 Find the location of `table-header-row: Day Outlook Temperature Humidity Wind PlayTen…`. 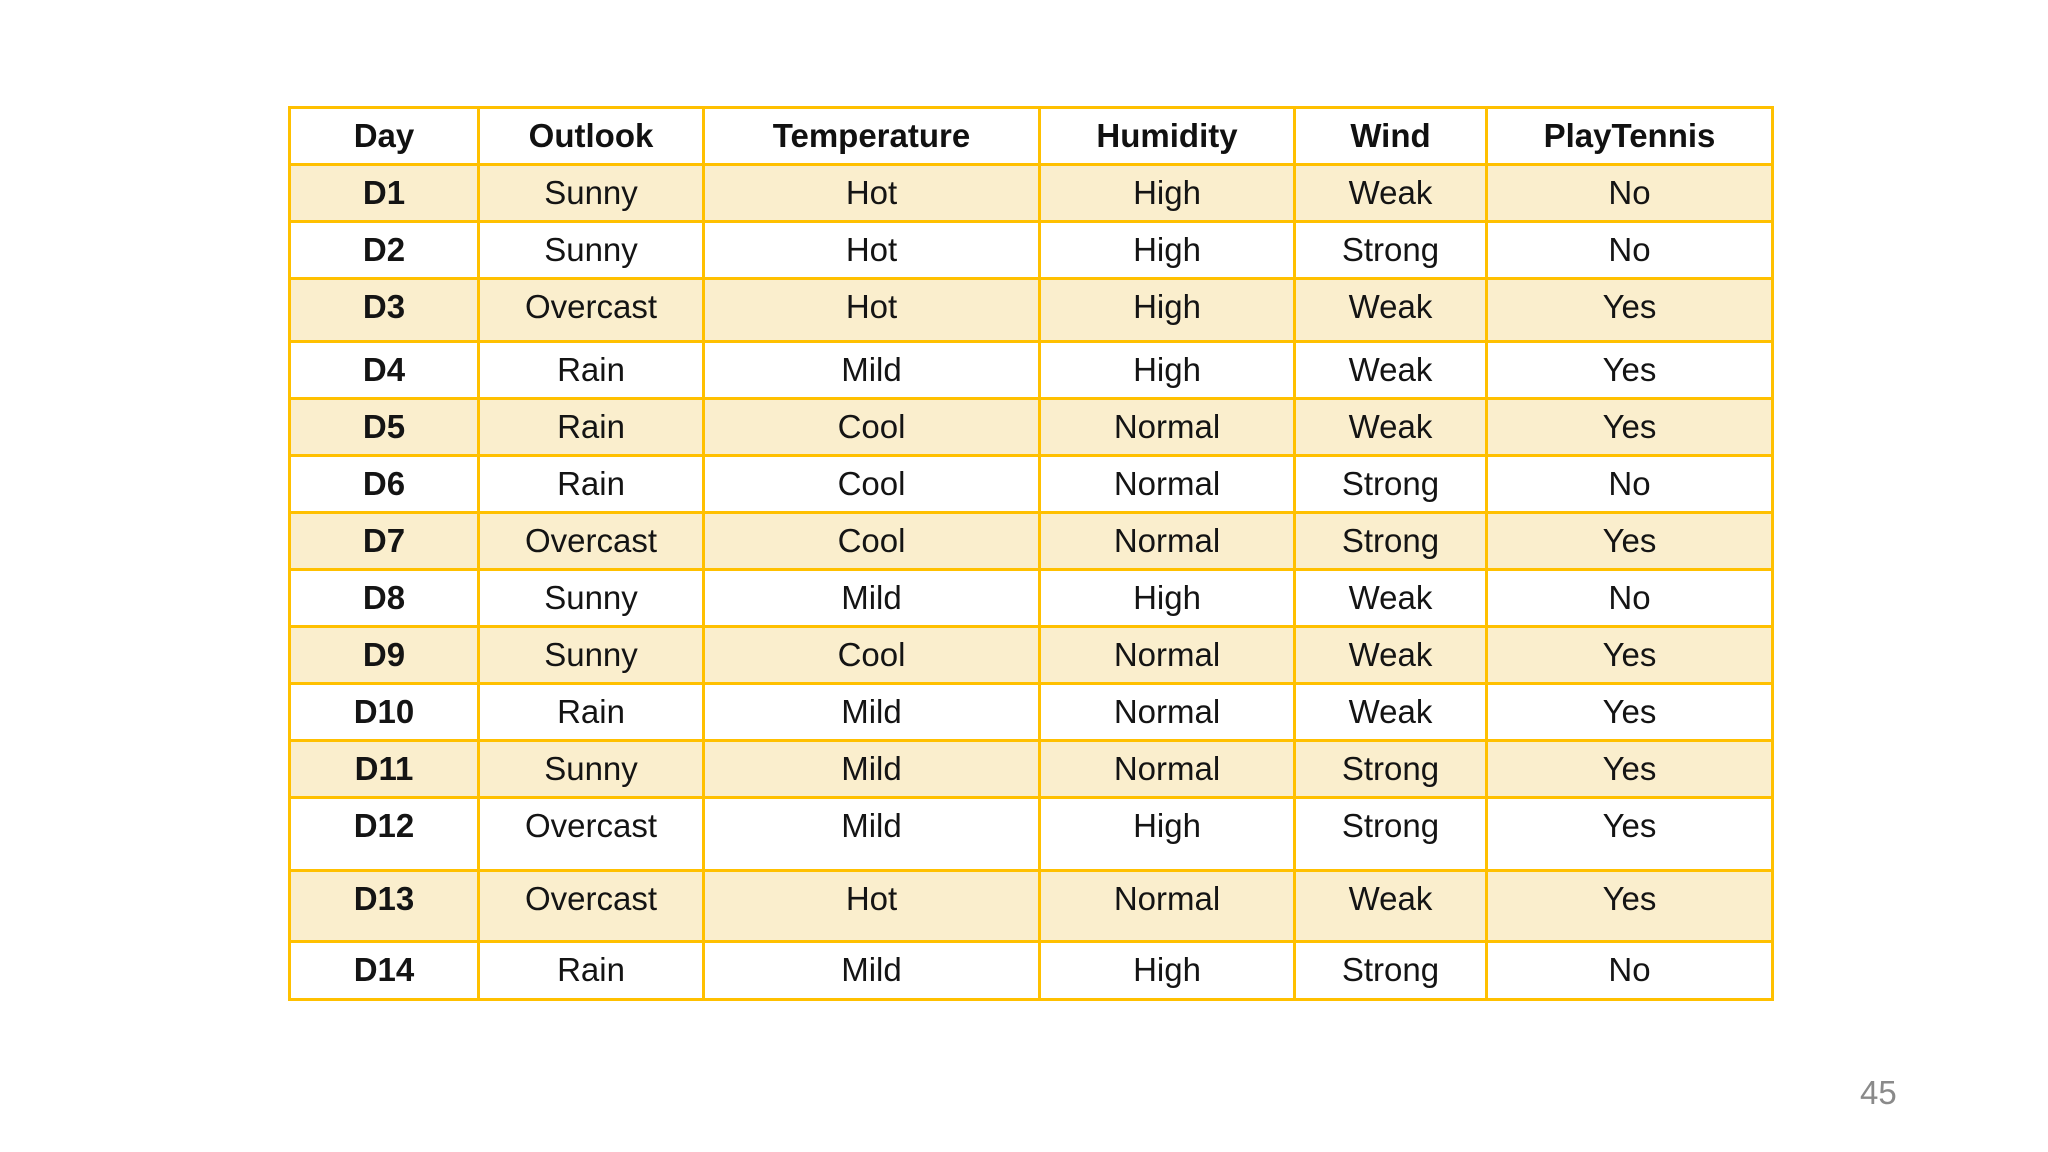

table-header-row: Day Outlook Temperature Humidity Wind PlayTen… is located at coordinates (1031, 136).